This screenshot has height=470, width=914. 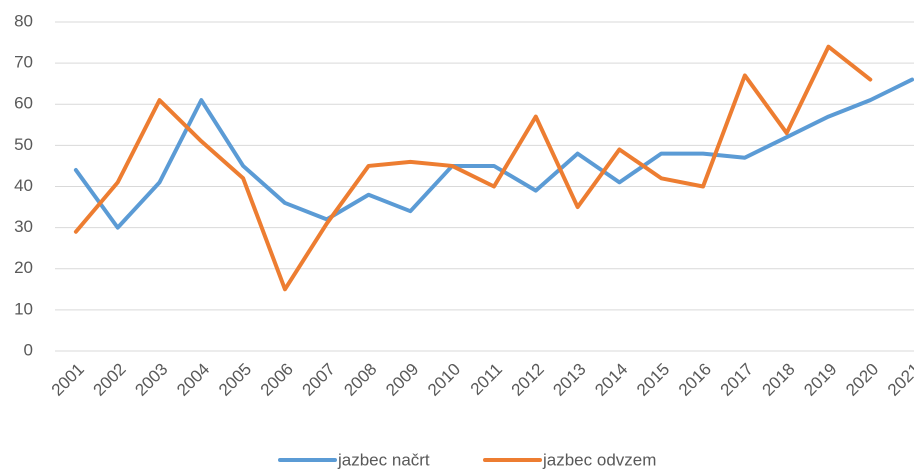 I want to click on y-tick-label: 60, so click(x=23, y=103).